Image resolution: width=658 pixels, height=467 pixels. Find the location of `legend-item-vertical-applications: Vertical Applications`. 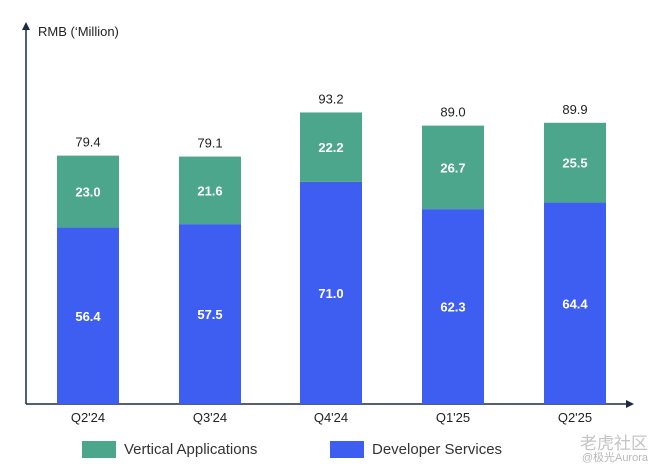

legend-item-vertical-applications: Vertical Applications is located at coordinates (169, 449).